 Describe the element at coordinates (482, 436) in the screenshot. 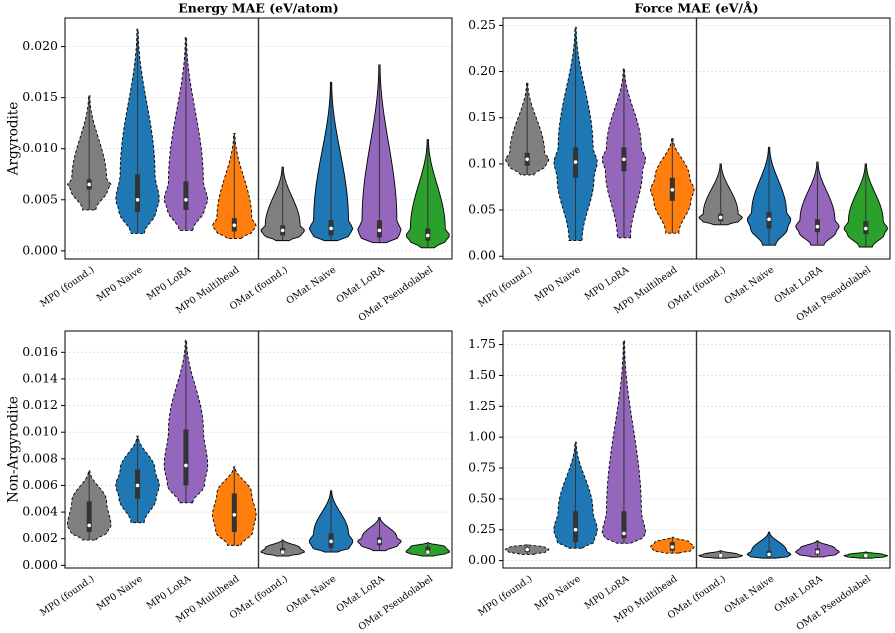

I see `y-tick-label: 1.00` at that location.